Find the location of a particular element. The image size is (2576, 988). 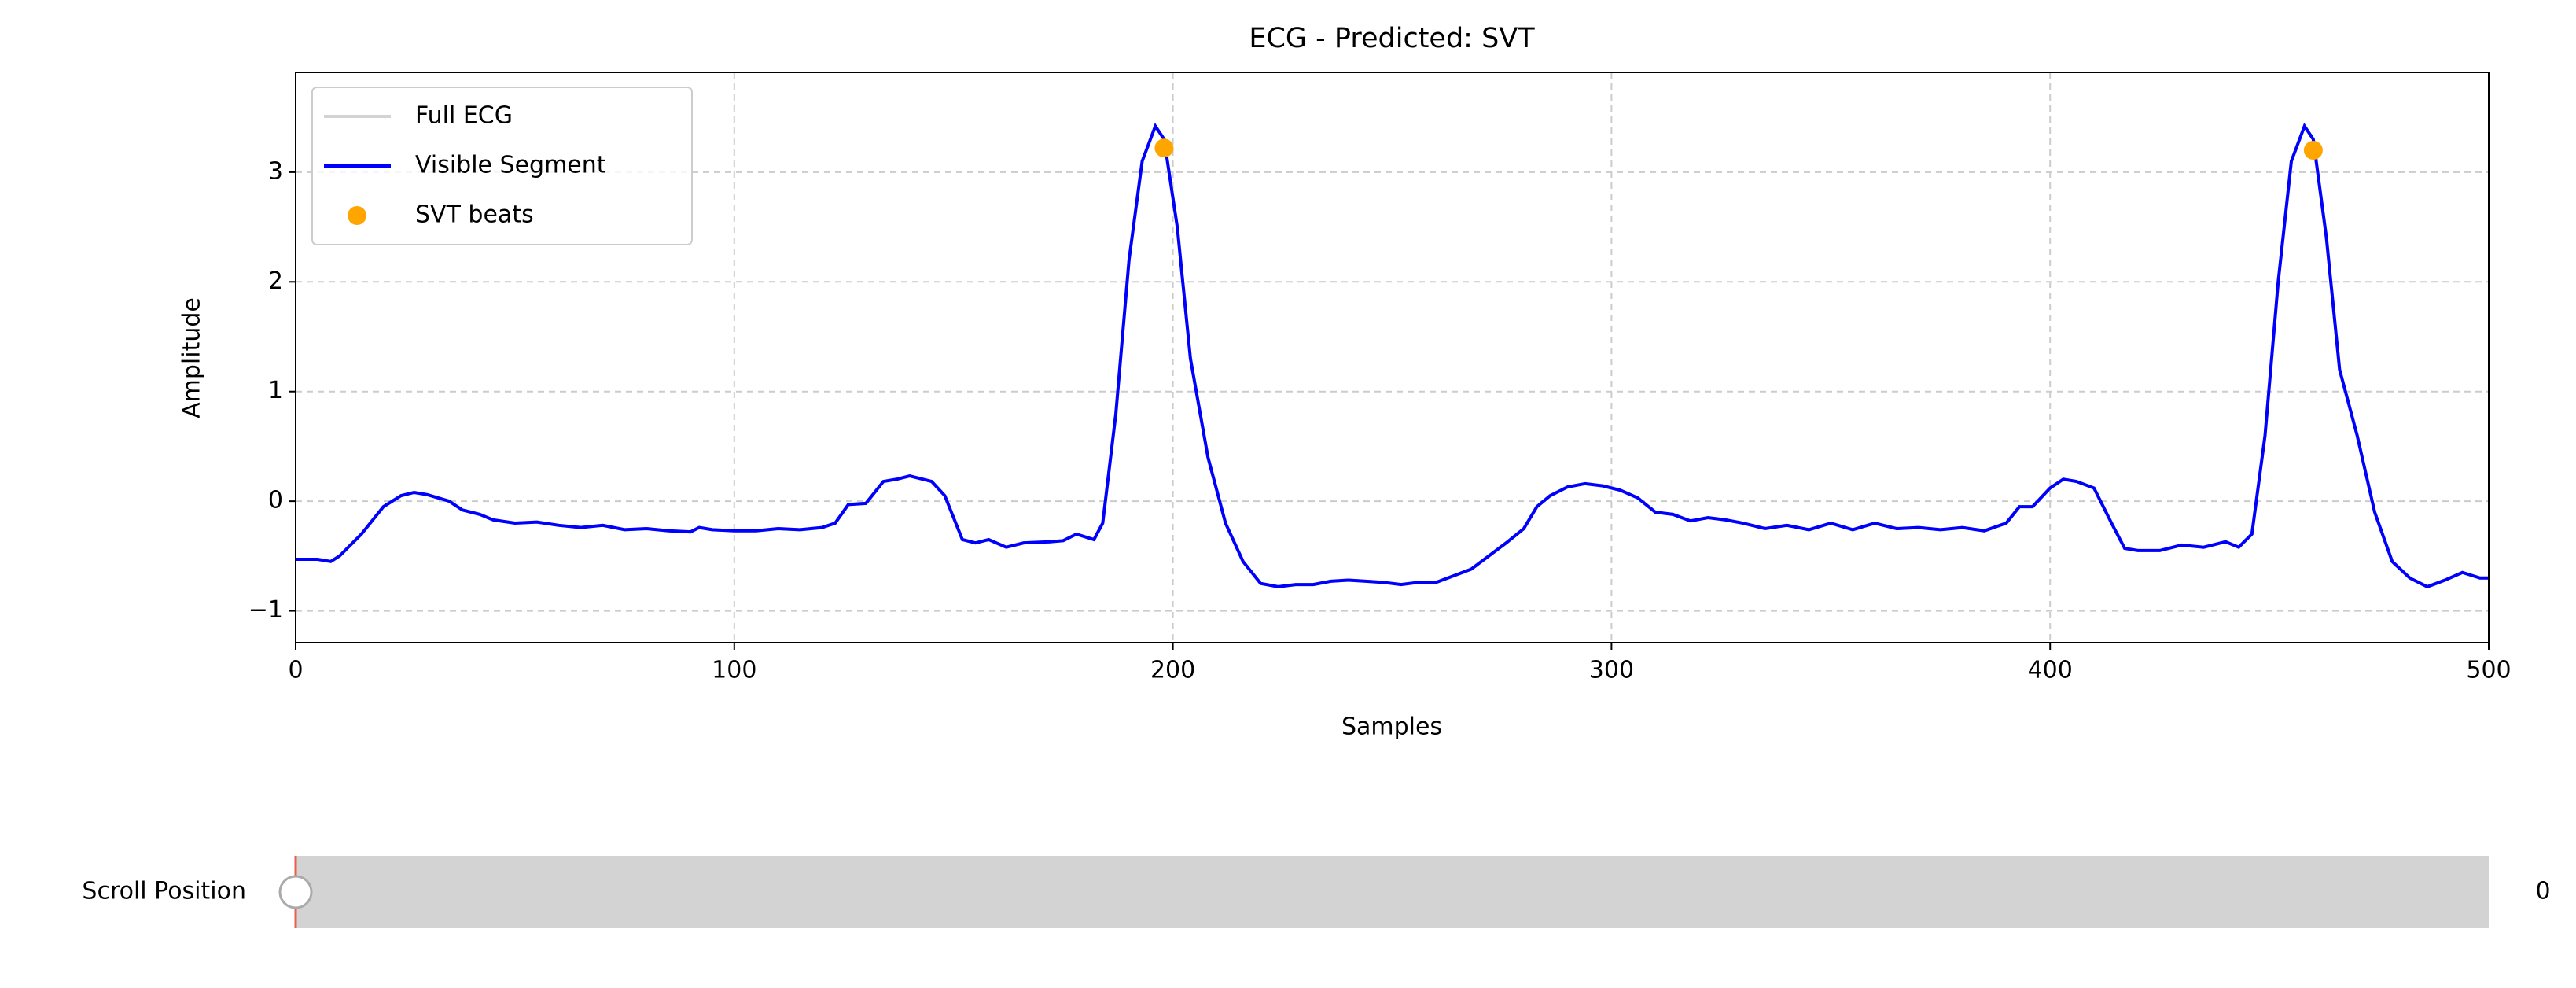

legend is located at coordinates (502, 166).